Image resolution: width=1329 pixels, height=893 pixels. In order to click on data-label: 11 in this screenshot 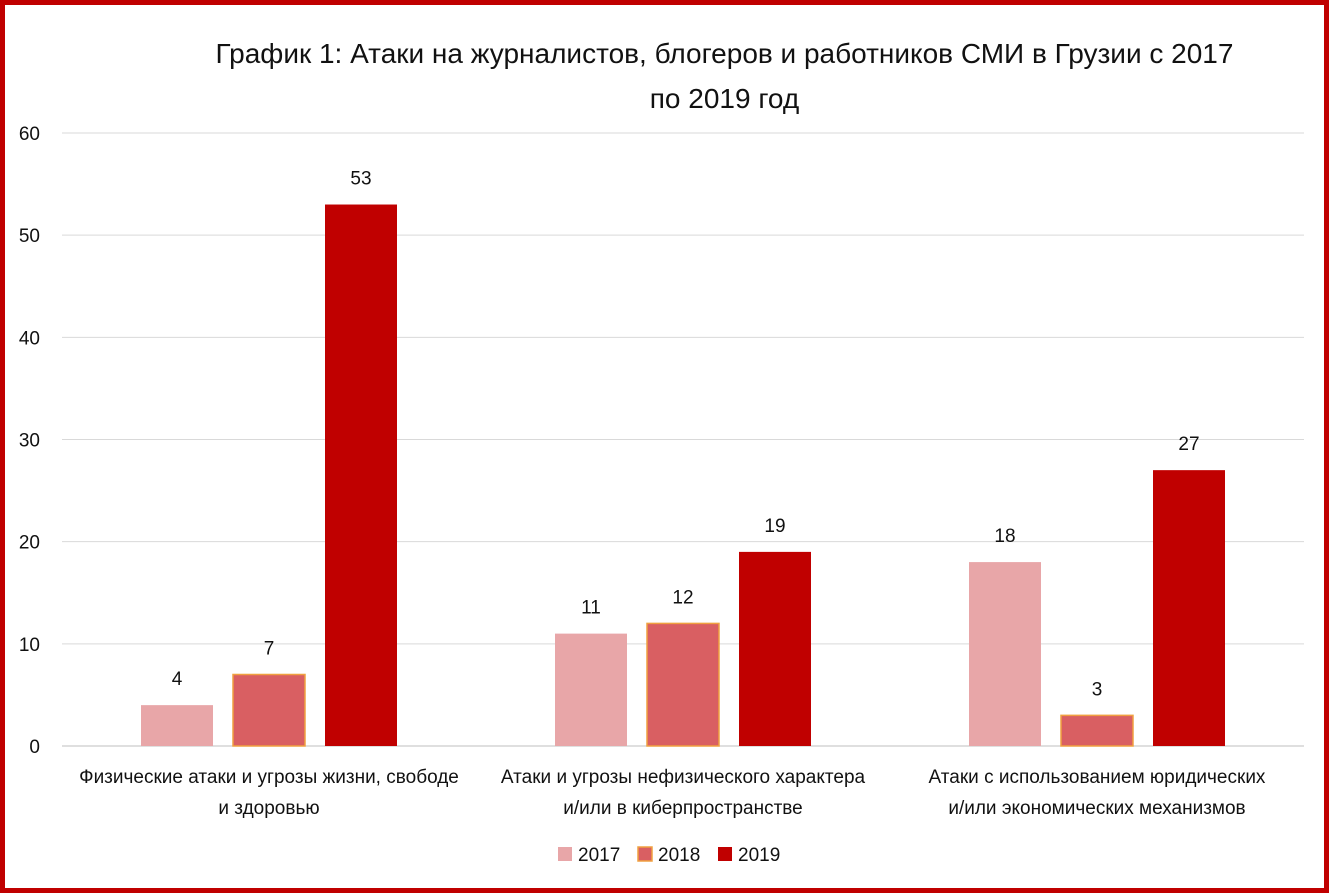, I will do `click(591, 608)`.